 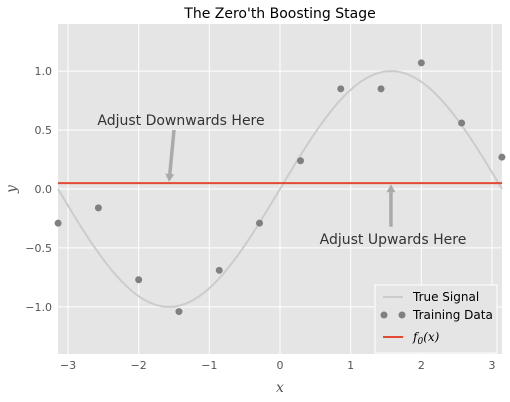 What do you see at coordinates (350, 365) in the screenshot?
I see `x-tick-label: 1` at bounding box center [350, 365].